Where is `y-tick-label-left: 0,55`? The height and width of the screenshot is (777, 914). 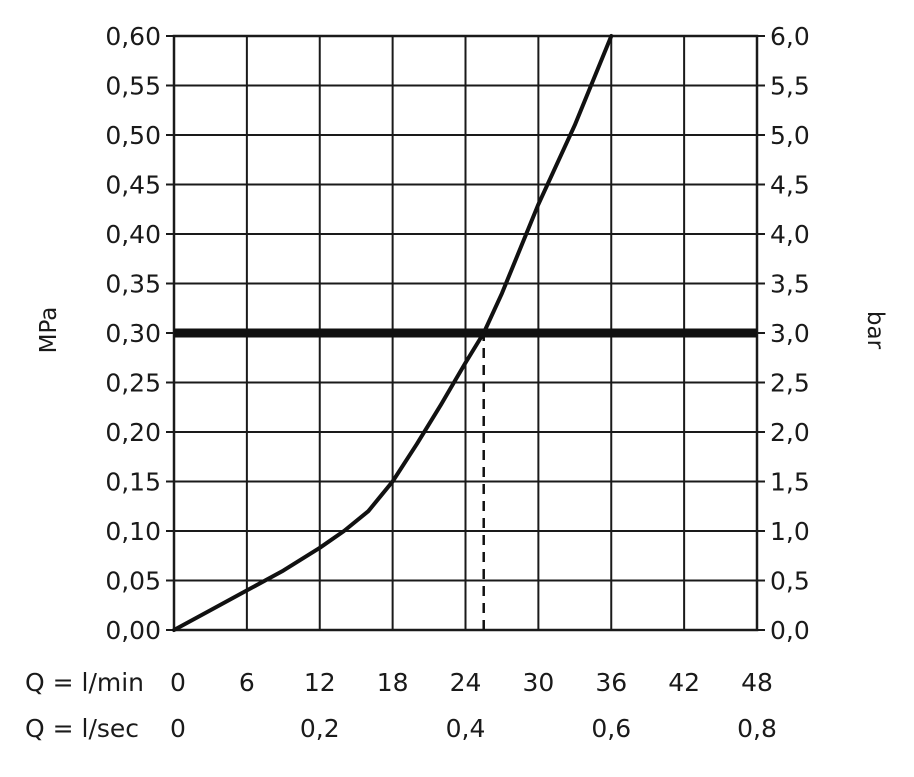
y-tick-label-left: 0,55 is located at coordinates (133, 86).